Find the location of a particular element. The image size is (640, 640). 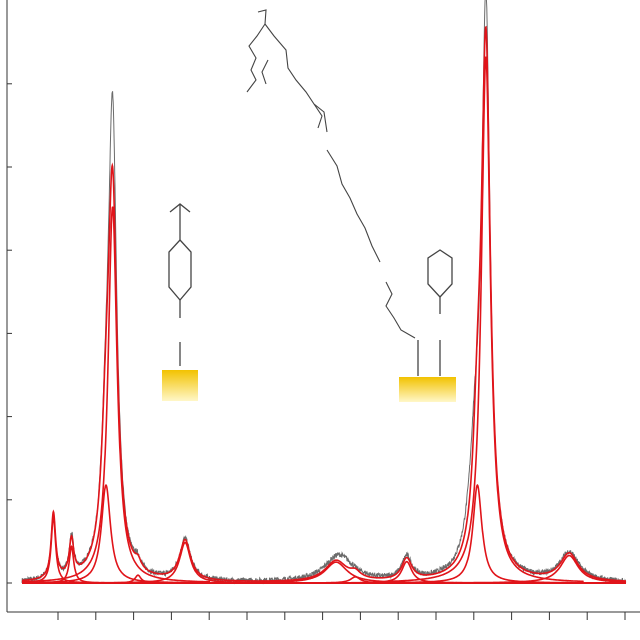

fit-component-peak is located at coordinates (185, 562).